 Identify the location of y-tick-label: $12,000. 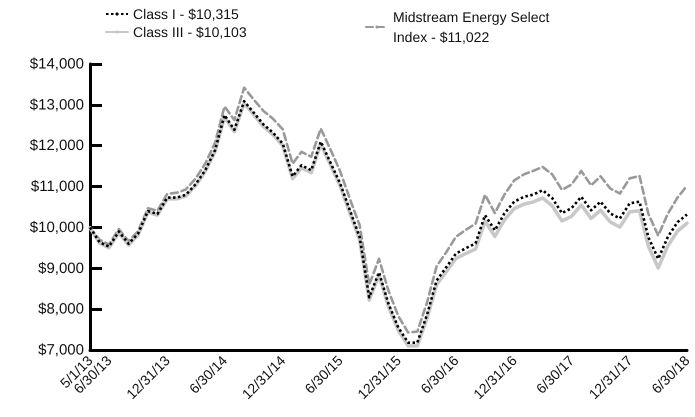
(57, 145).